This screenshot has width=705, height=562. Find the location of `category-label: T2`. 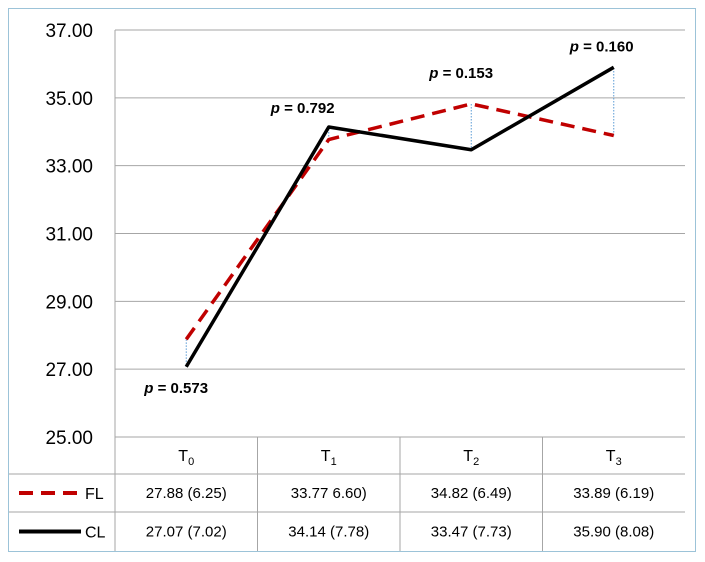

category-label: T2 is located at coordinates (471, 458).